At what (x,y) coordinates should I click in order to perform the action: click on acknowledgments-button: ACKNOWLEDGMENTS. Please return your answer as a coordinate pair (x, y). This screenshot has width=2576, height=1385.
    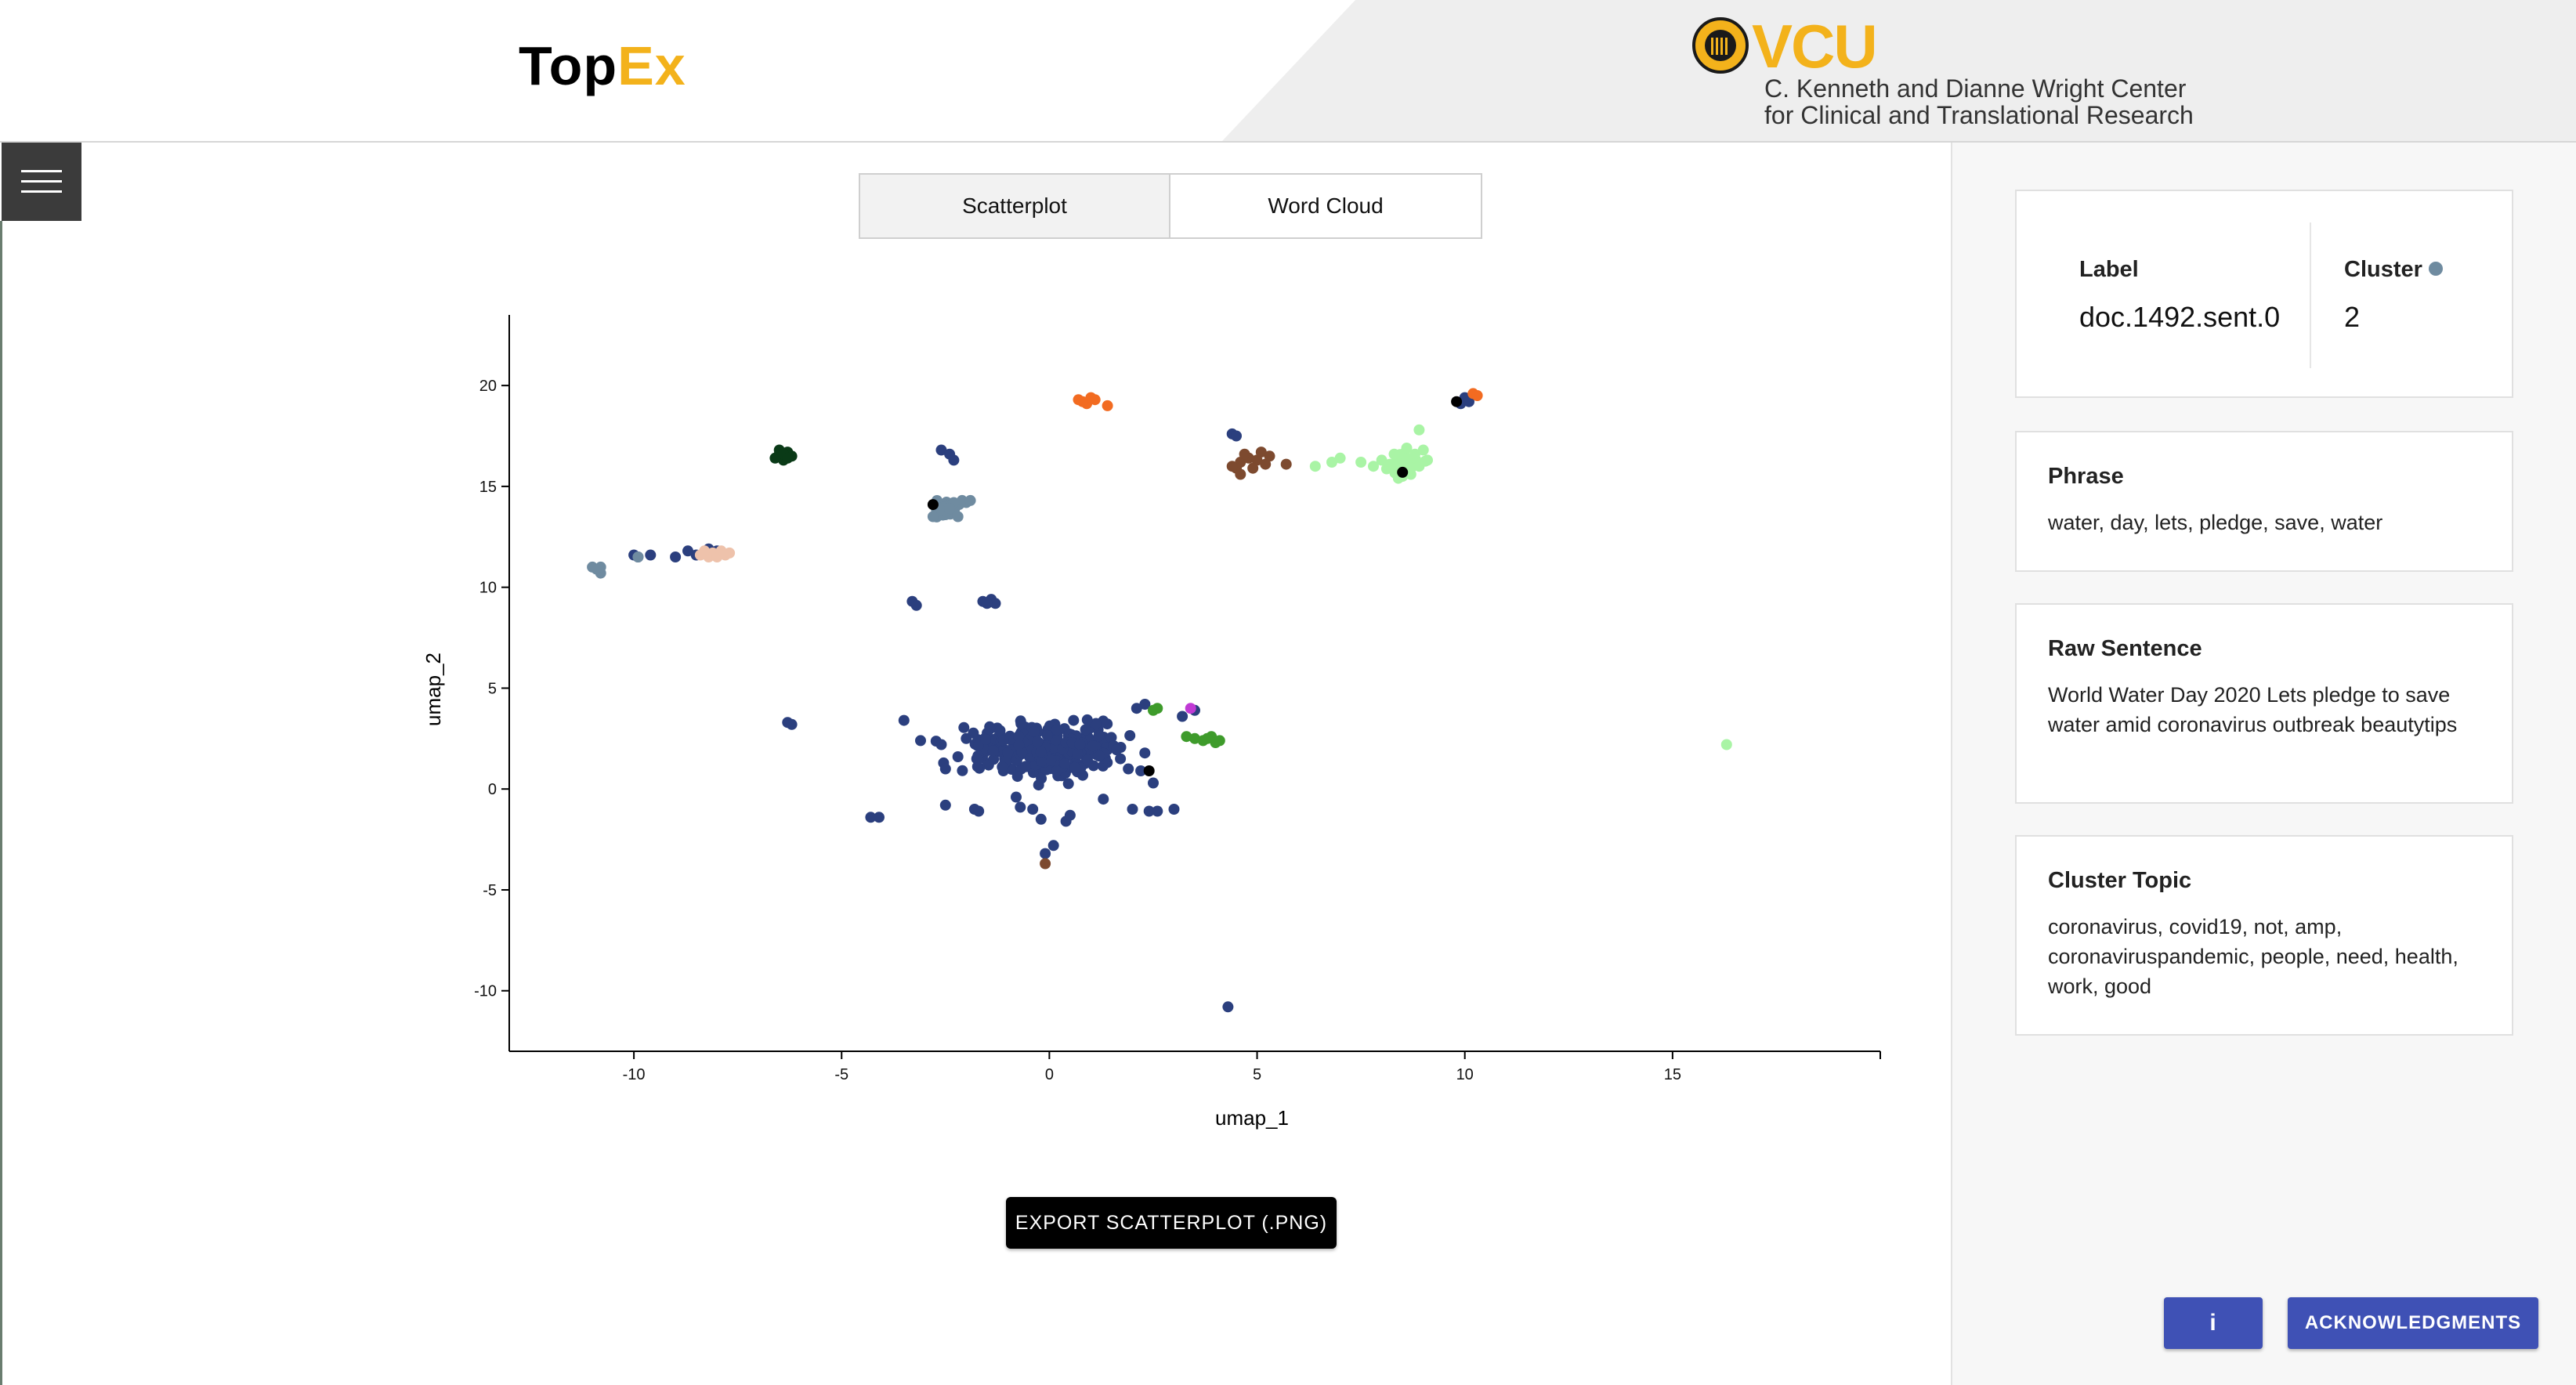
    Looking at the image, I should click on (2413, 1323).